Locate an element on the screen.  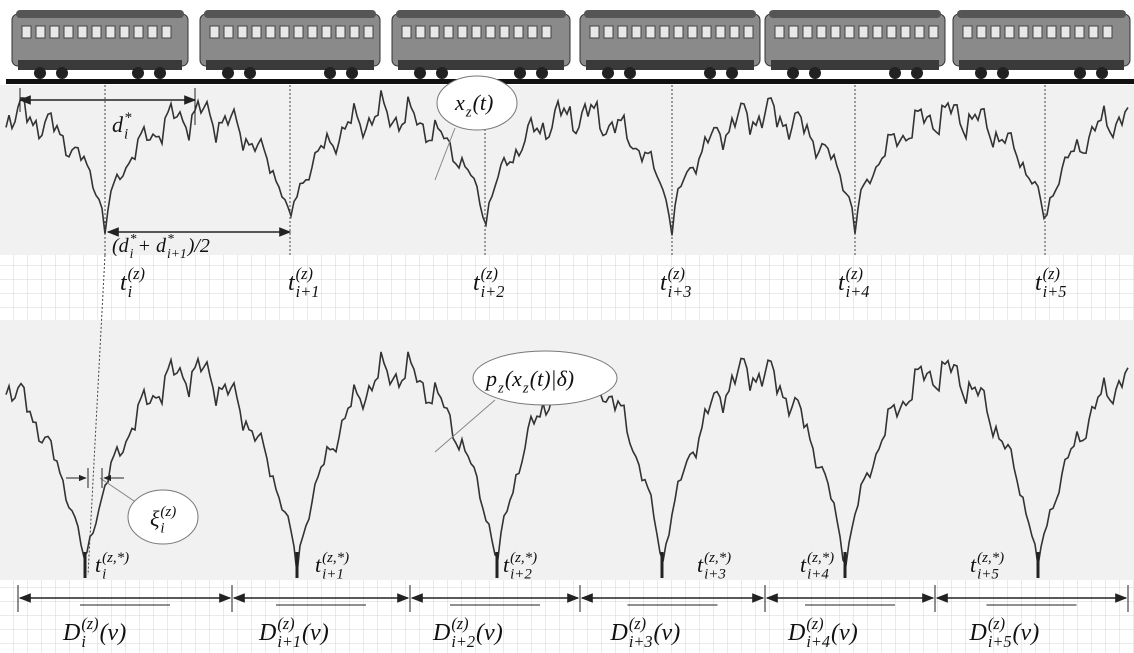
label-sub: i+5 is located at coordinates (1055, 291).